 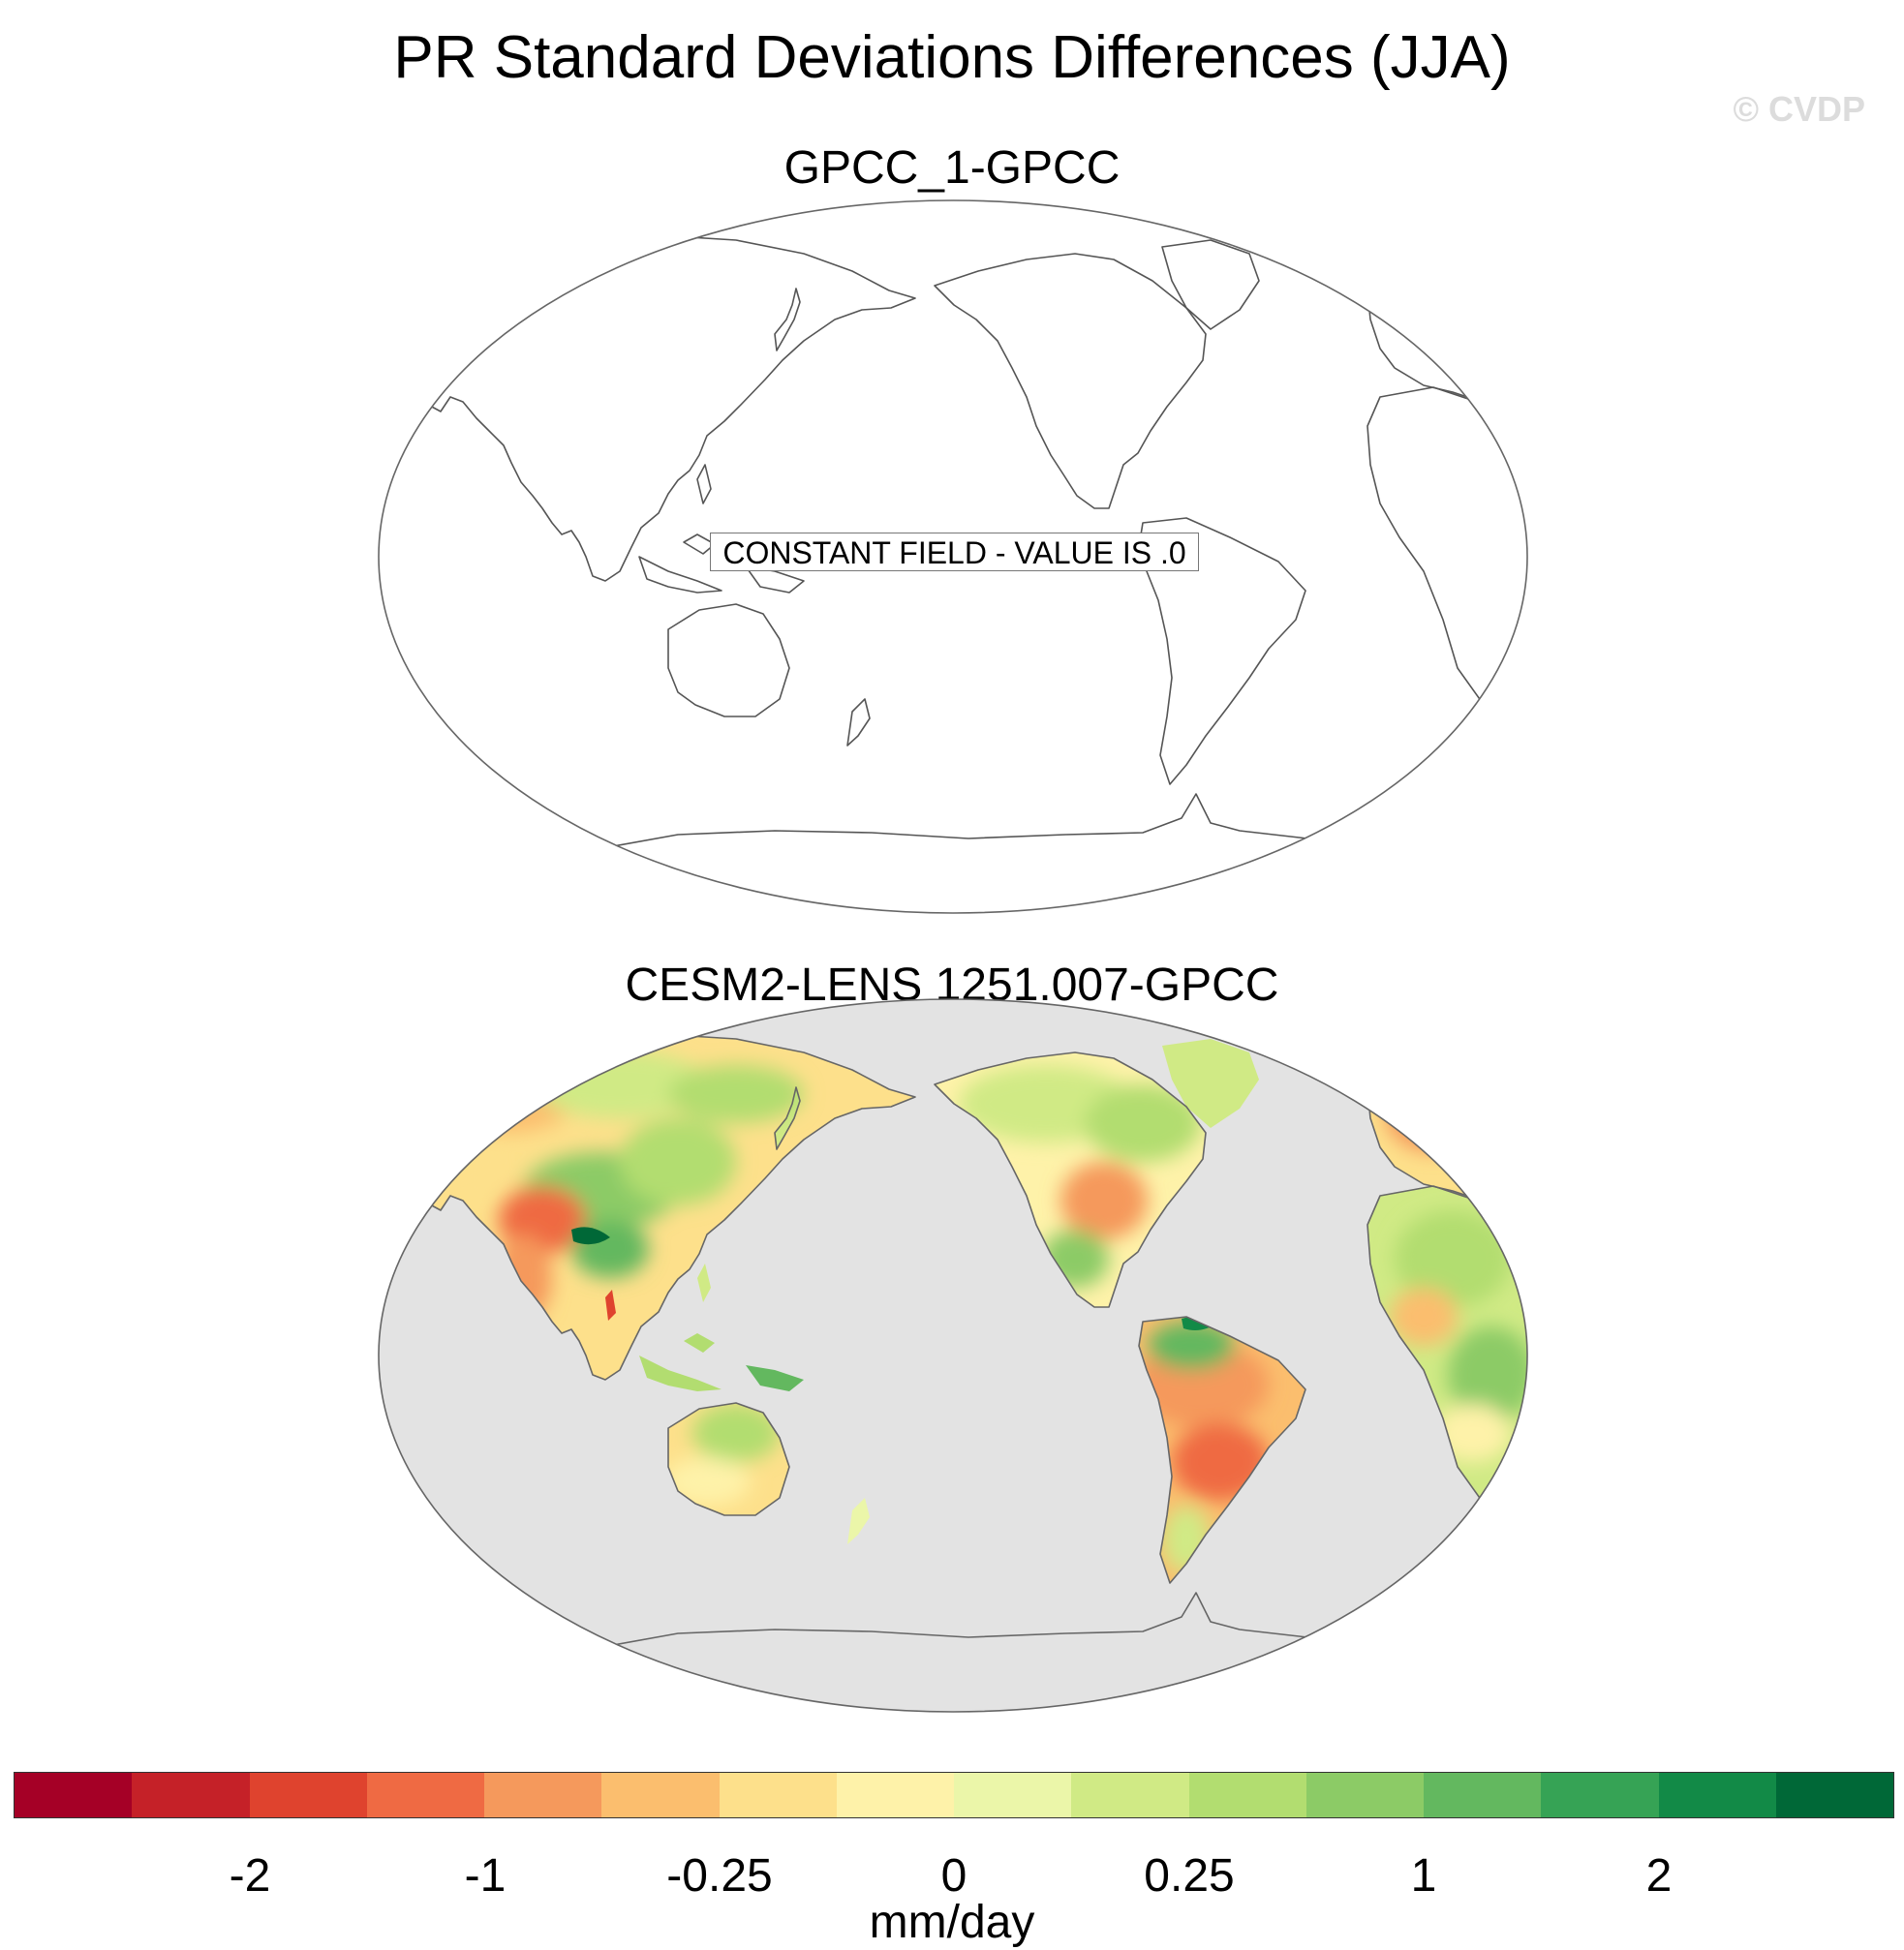 What do you see at coordinates (1659, 1876) in the screenshot?
I see `colorbar-tick-label: 2` at bounding box center [1659, 1876].